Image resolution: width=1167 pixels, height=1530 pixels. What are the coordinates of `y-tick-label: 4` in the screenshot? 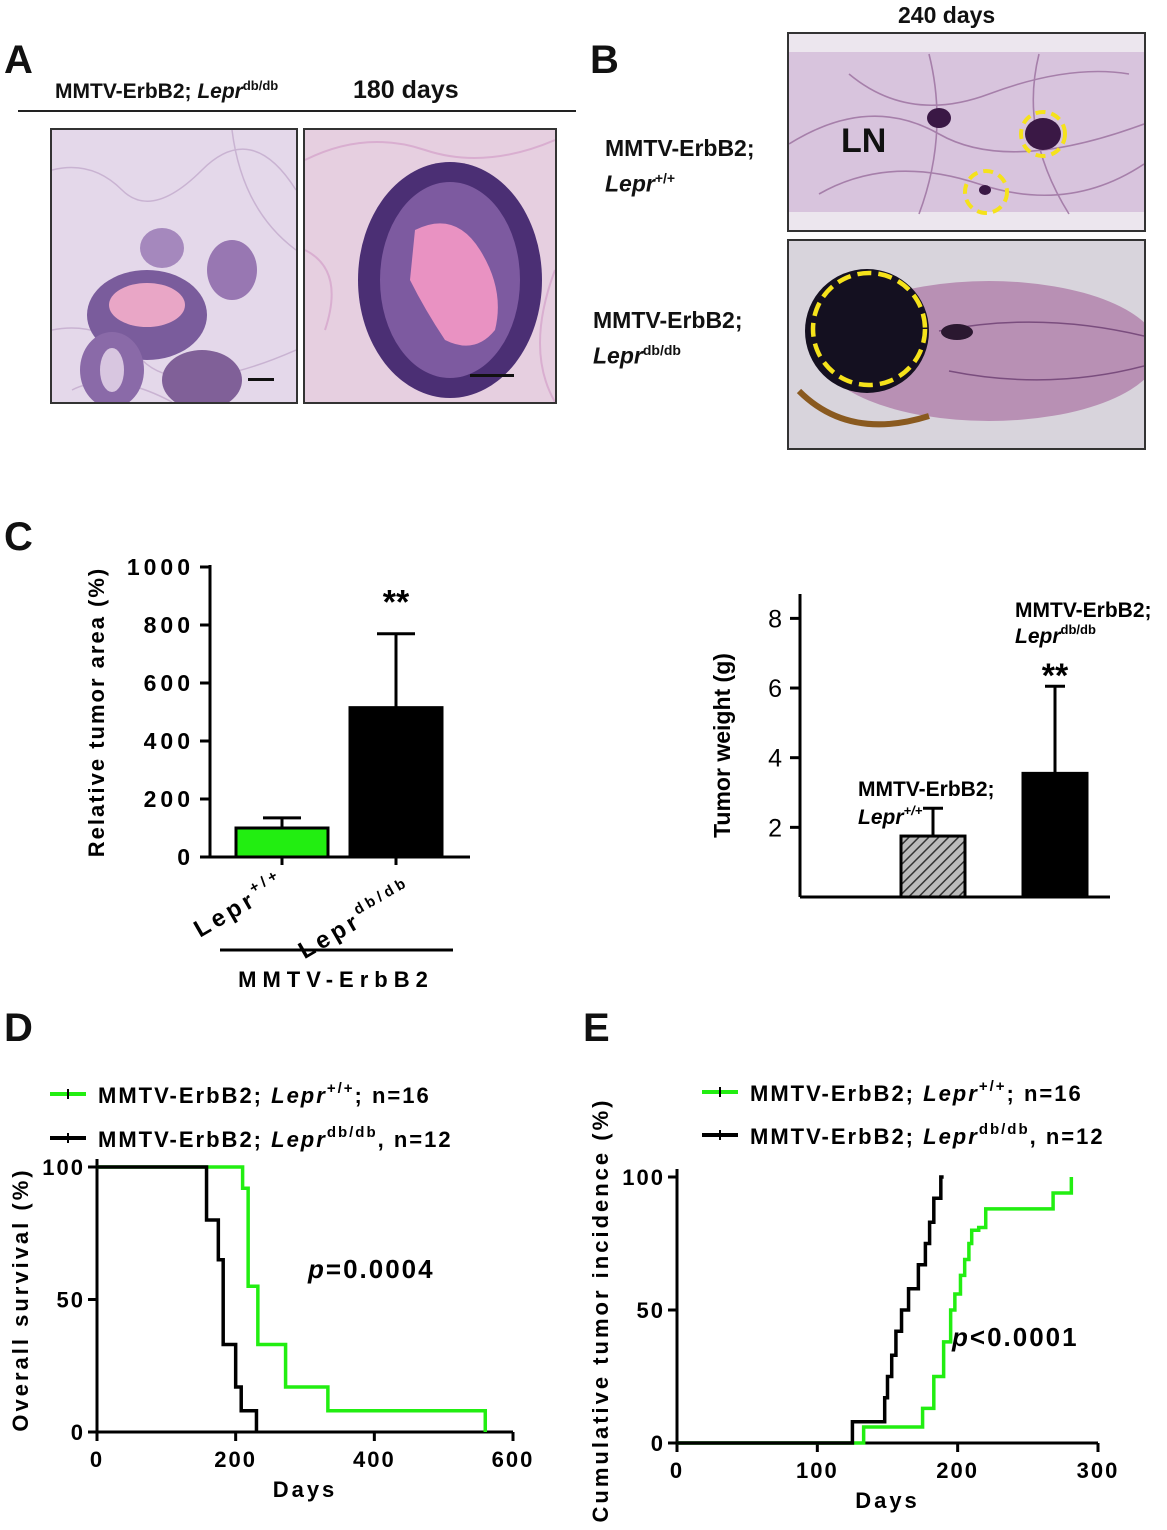 It's located at (775, 759).